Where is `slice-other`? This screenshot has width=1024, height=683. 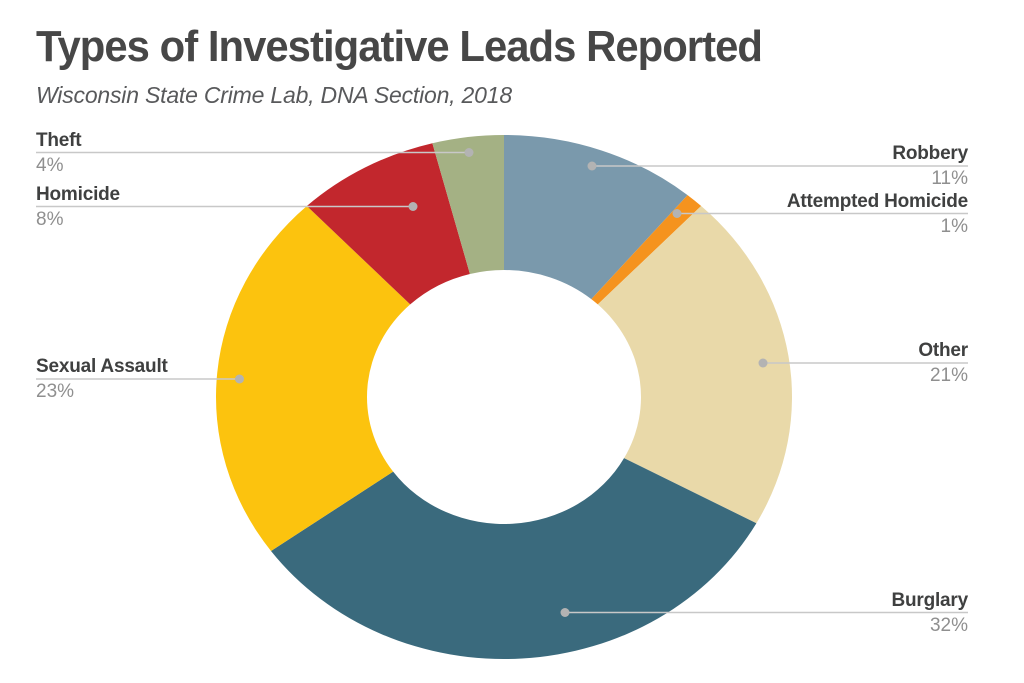 slice-other is located at coordinates (695, 365).